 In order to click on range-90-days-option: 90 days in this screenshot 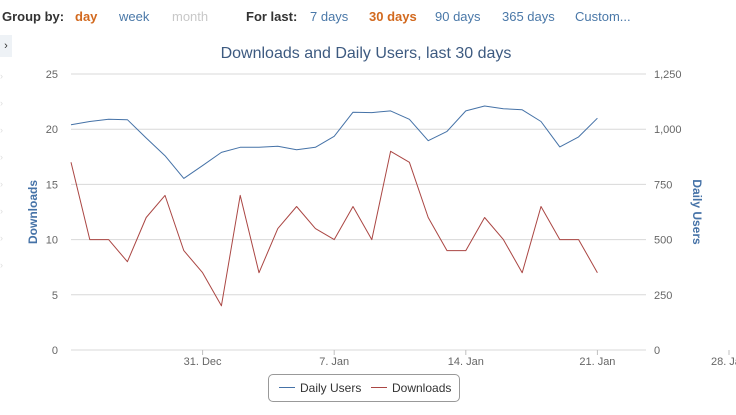, I will do `click(458, 16)`.